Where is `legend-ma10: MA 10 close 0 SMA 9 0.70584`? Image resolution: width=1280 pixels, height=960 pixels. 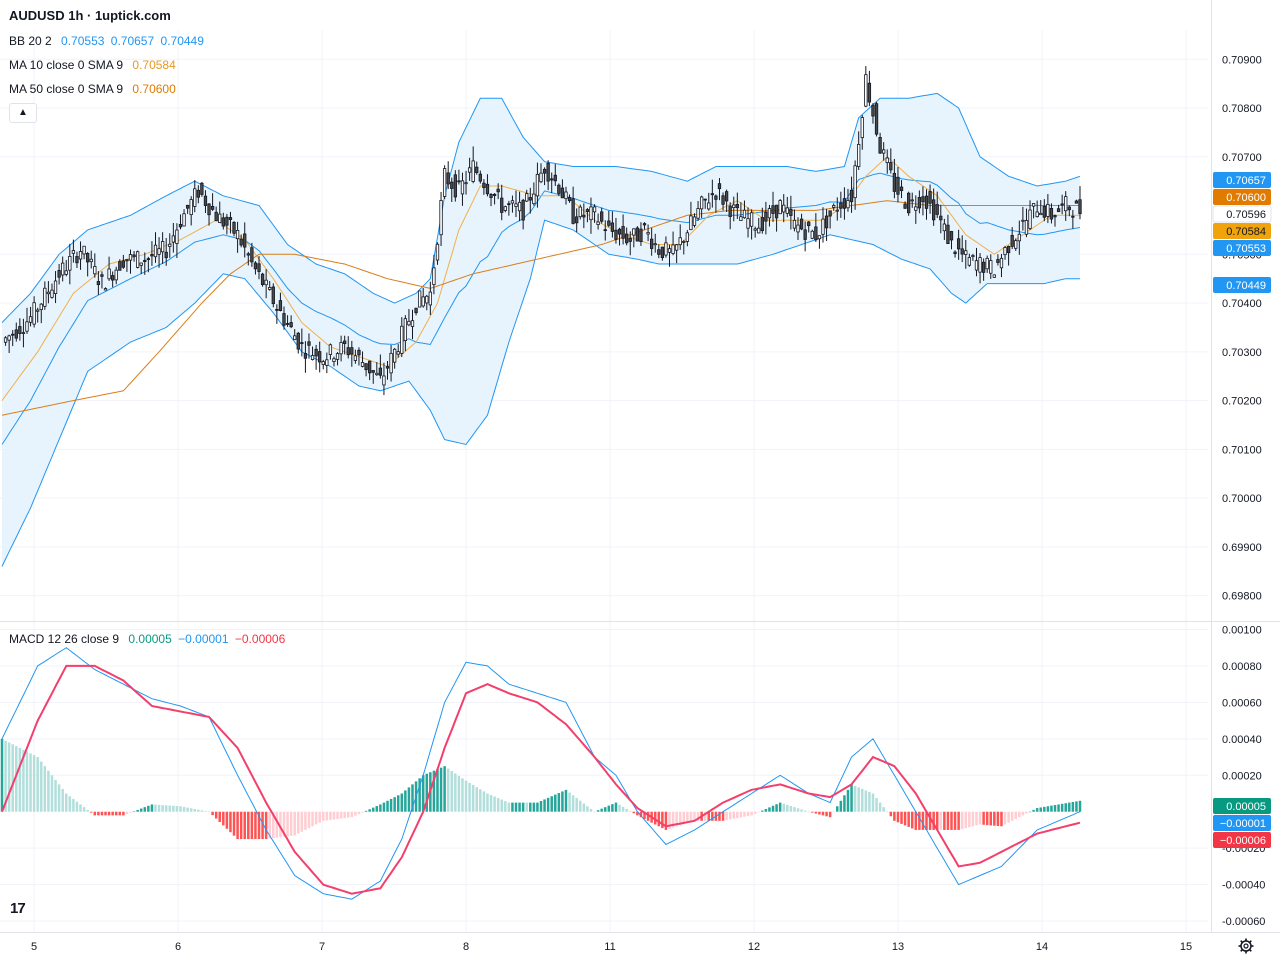 legend-ma10: MA 10 close 0 SMA 9 0.70584 is located at coordinates (92, 65).